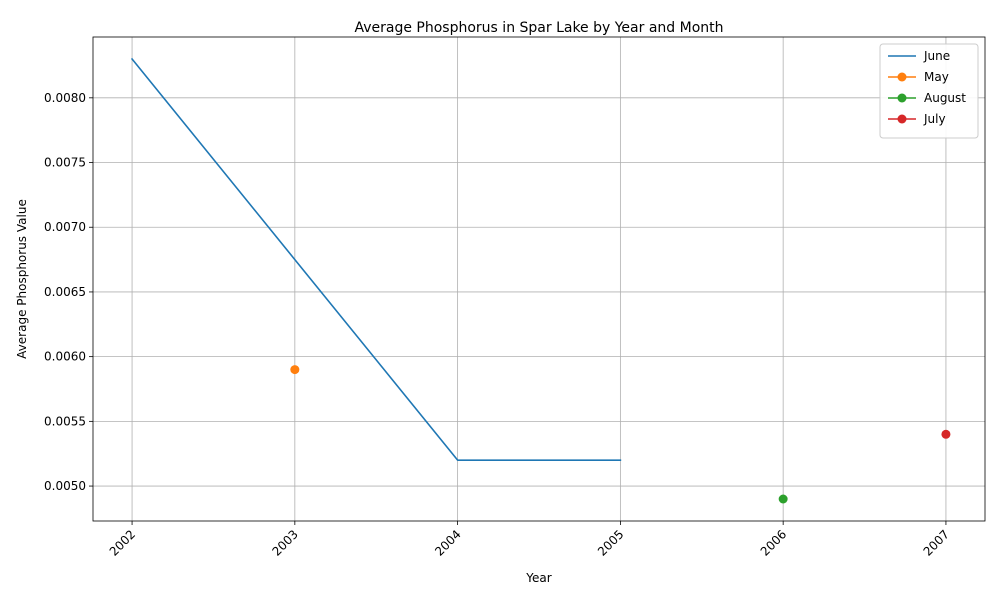 The width and height of the screenshot is (1000, 604). I want to click on legend: June May August July, so click(929, 91).